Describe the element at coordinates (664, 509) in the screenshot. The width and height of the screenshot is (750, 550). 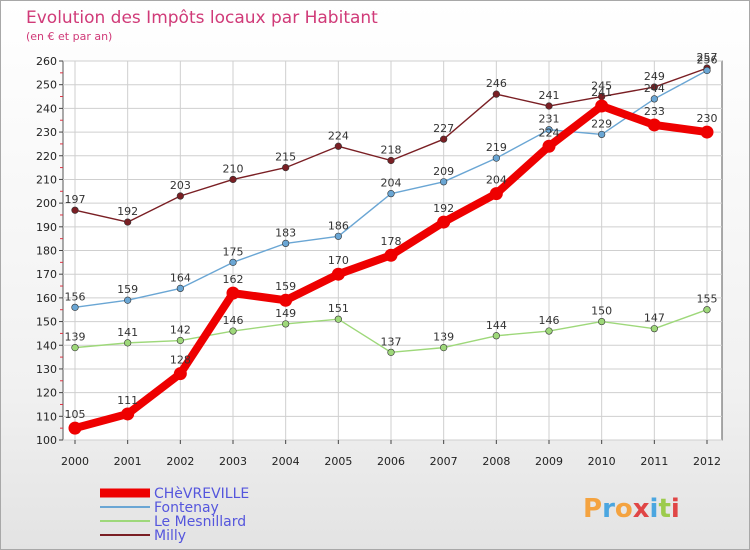
I see `logo-letter: t` at that location.